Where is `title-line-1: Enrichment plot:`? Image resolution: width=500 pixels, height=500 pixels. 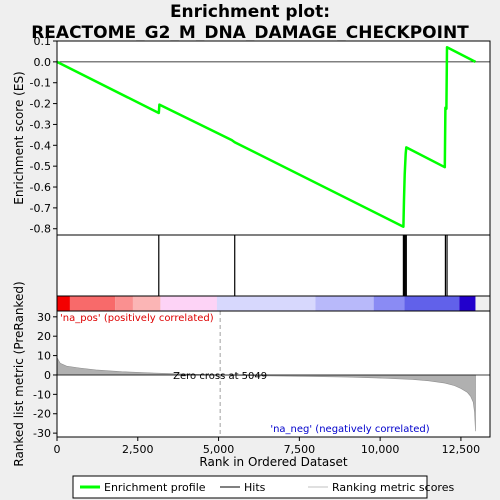
title-line-1: Enrichment plot: is located at coordinates (250, 12).